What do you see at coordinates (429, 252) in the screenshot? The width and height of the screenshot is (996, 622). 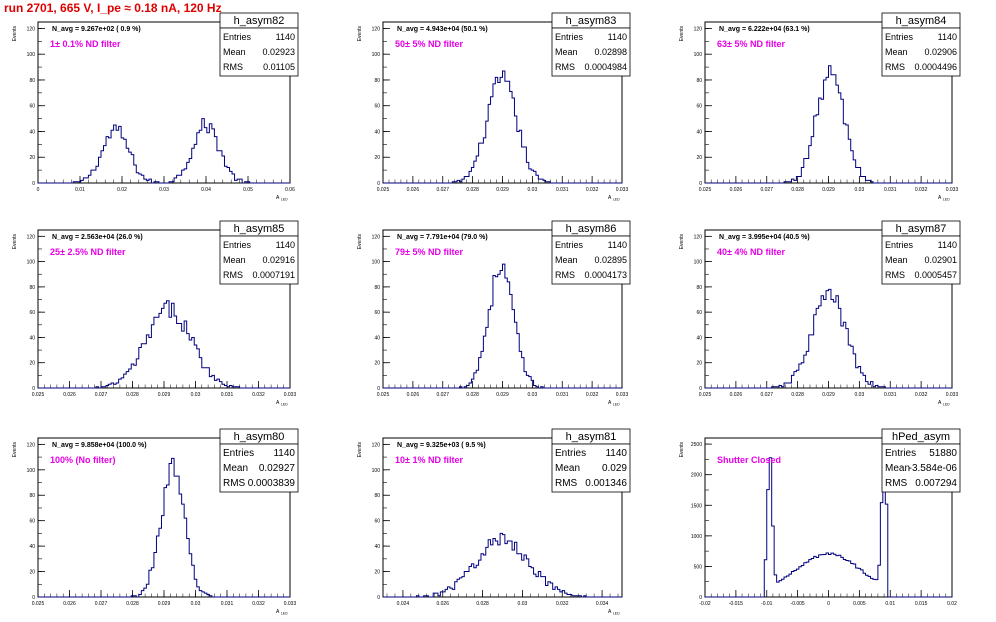 I see `filter-label: 79± 5% ND filter` at bounding box center [429, 252].